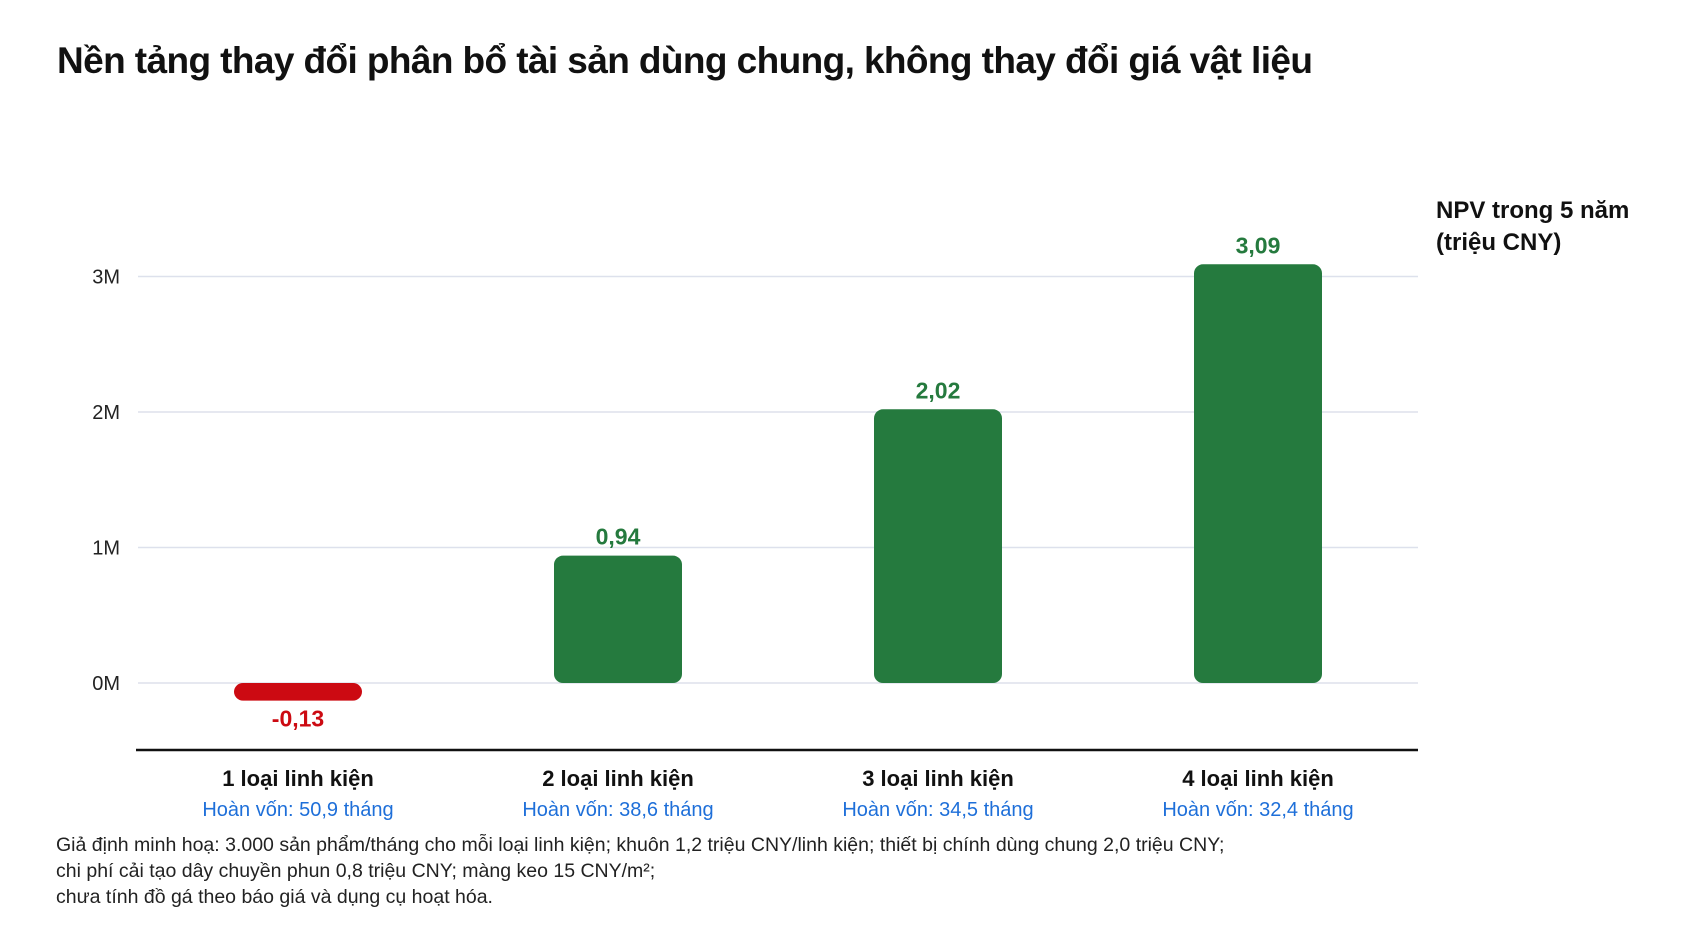 This screenshot has height=930, width=1691. Describe the element at coordinates (106, 413) in the screenshot. I see `y-tick-label: 2M` at that location.